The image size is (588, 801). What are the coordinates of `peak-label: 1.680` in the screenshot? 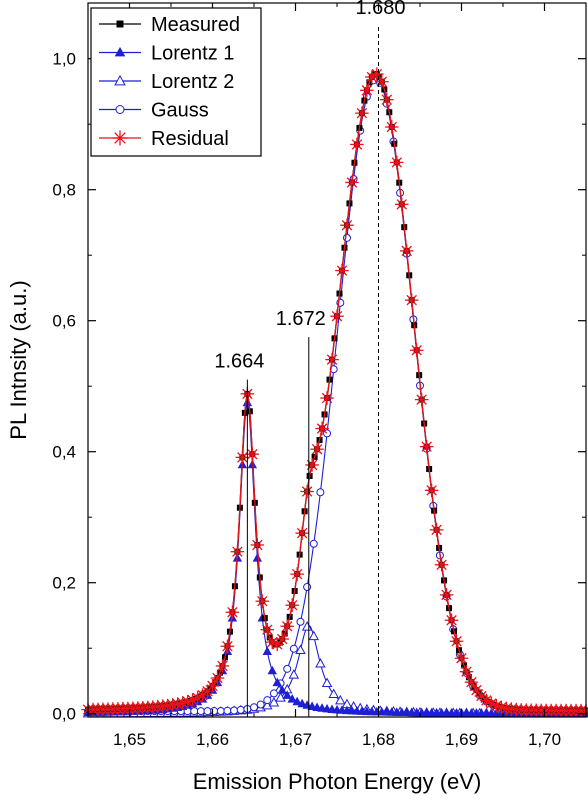 It's located at (380, 9).